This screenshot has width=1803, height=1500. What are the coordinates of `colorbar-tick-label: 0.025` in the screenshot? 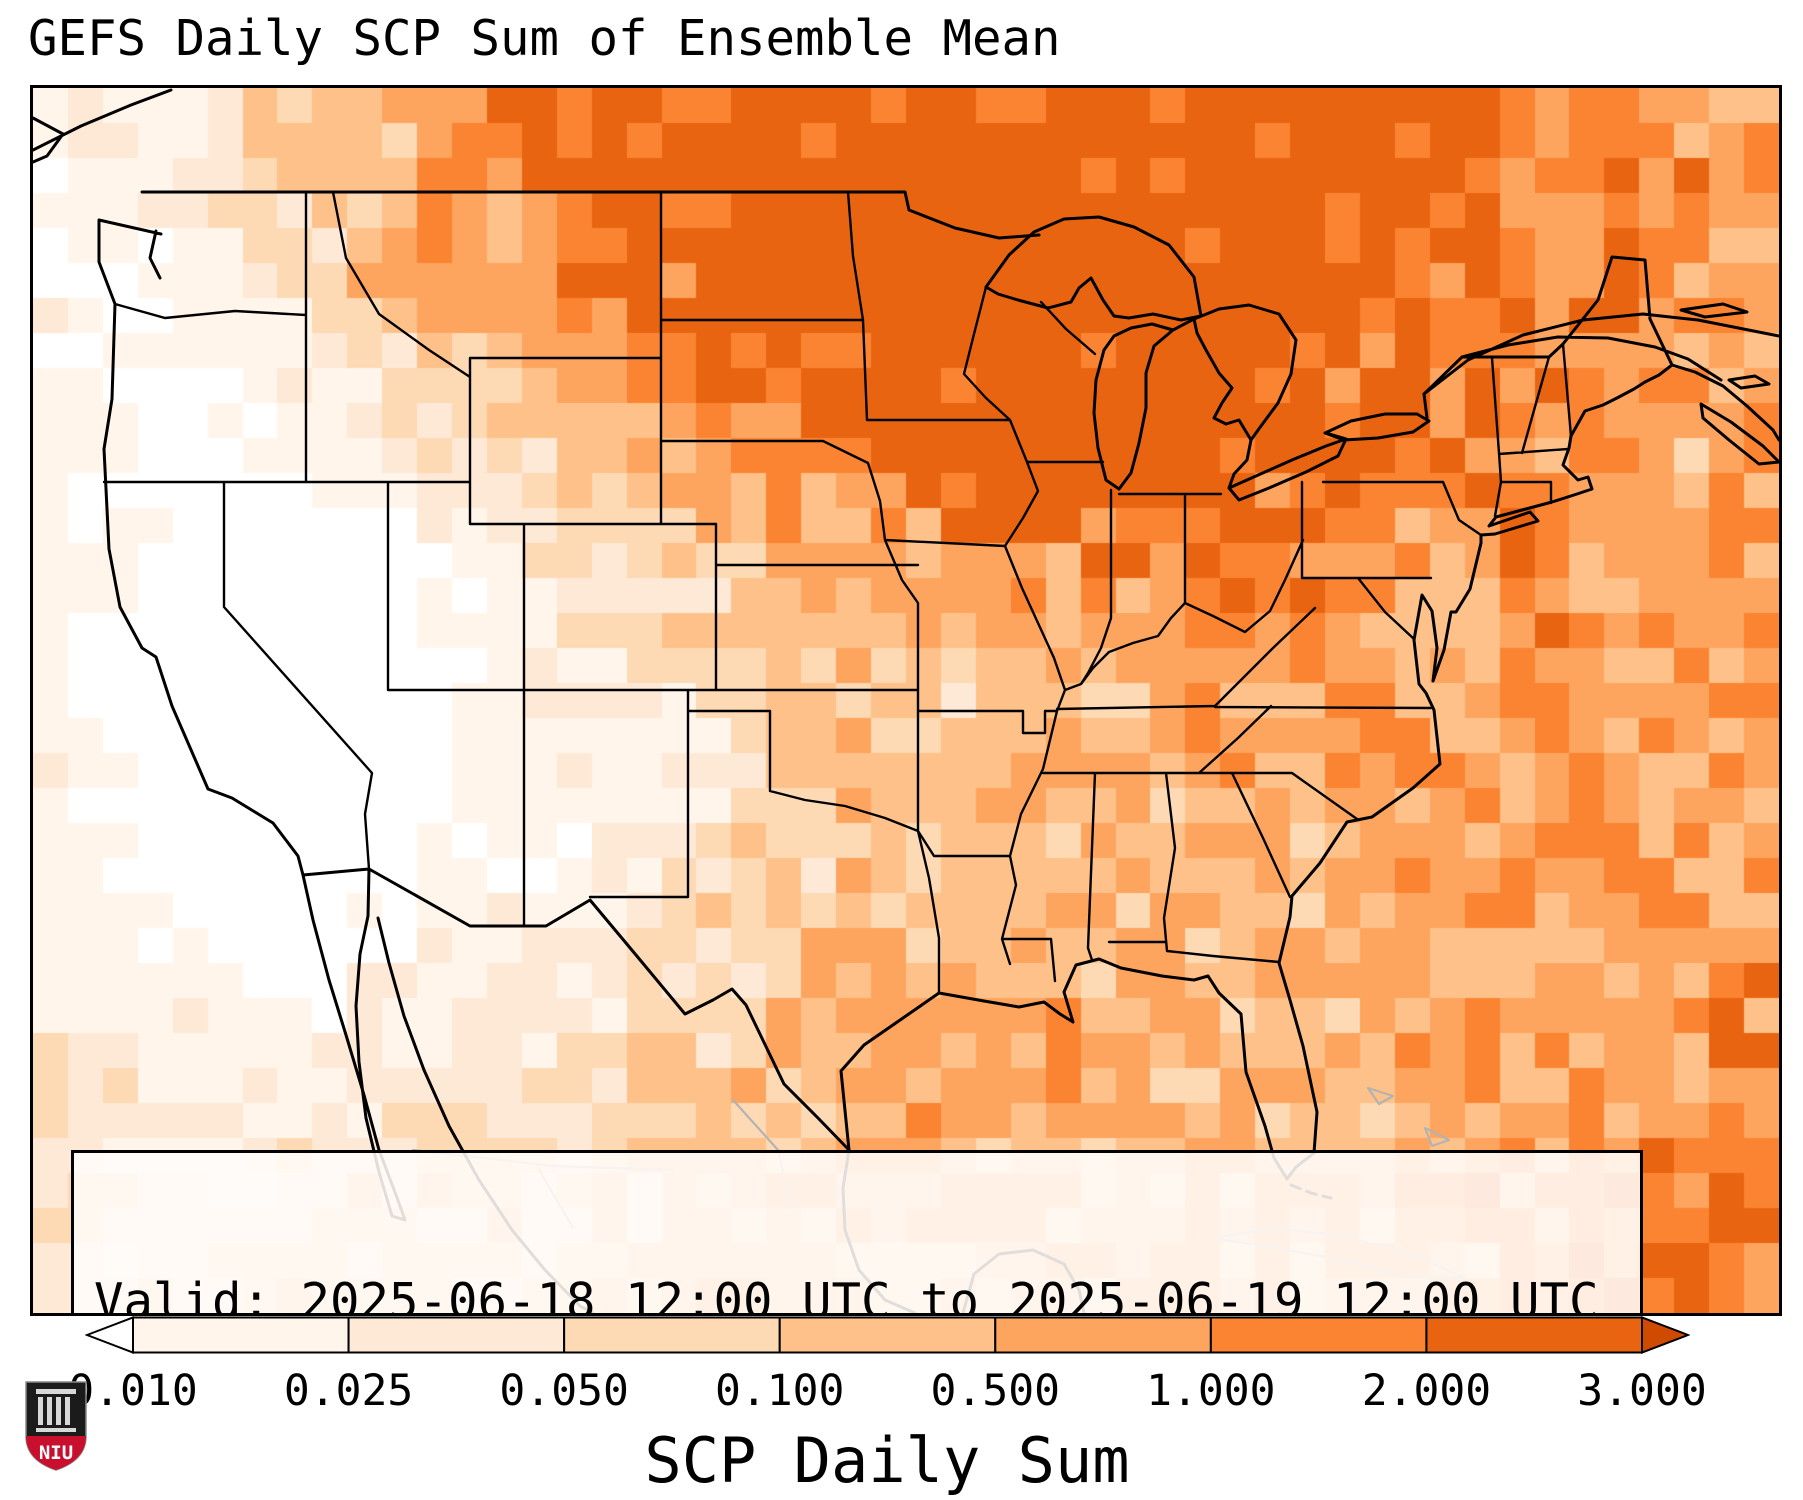 It's located at (348, 1391).